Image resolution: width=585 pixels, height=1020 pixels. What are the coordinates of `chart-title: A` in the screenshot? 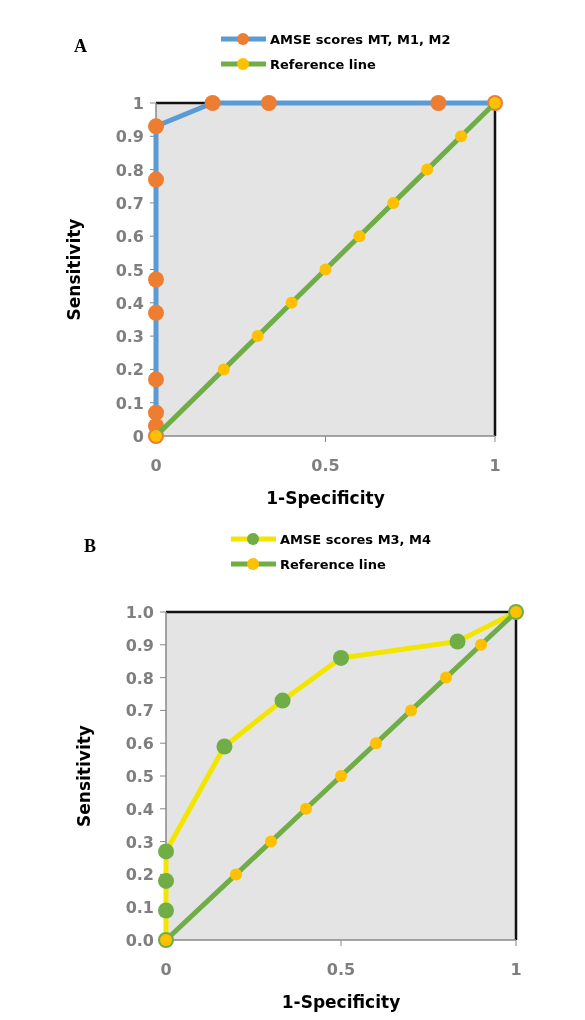 It's located at (80, 46).